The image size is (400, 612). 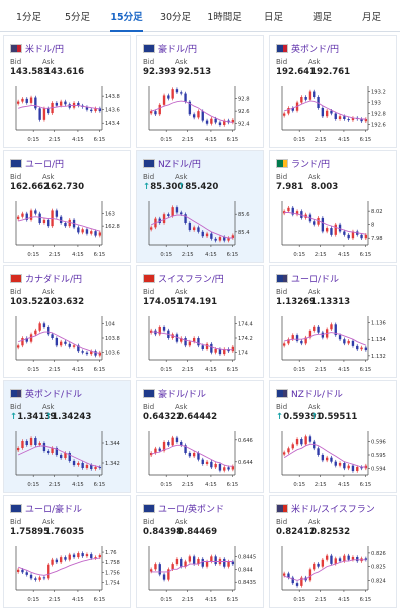 What do you see at coordinates (72, 417) in the screenshot?
I see `ask-number: 1.34243` at bounding box center [72, 417].